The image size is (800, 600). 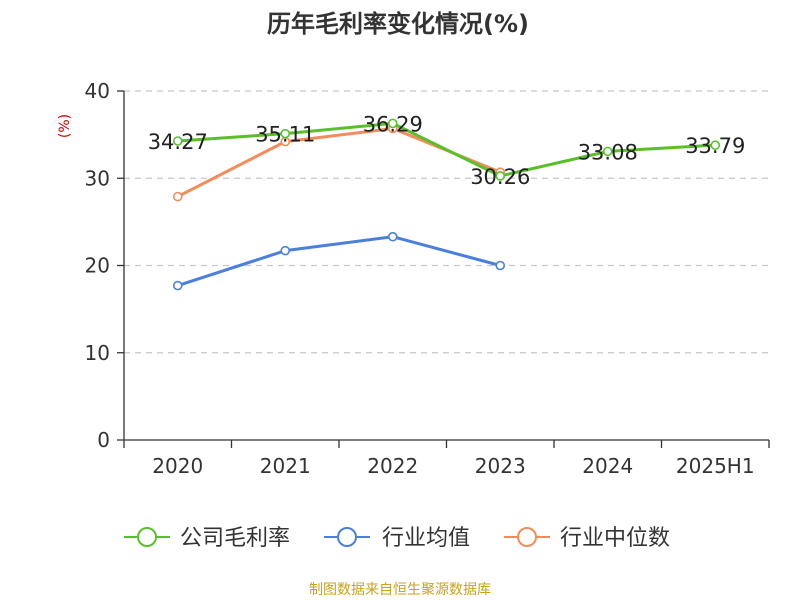 I want to click on chart-title: 历年毛利率变化情况(%), so click(x=398, y=24).